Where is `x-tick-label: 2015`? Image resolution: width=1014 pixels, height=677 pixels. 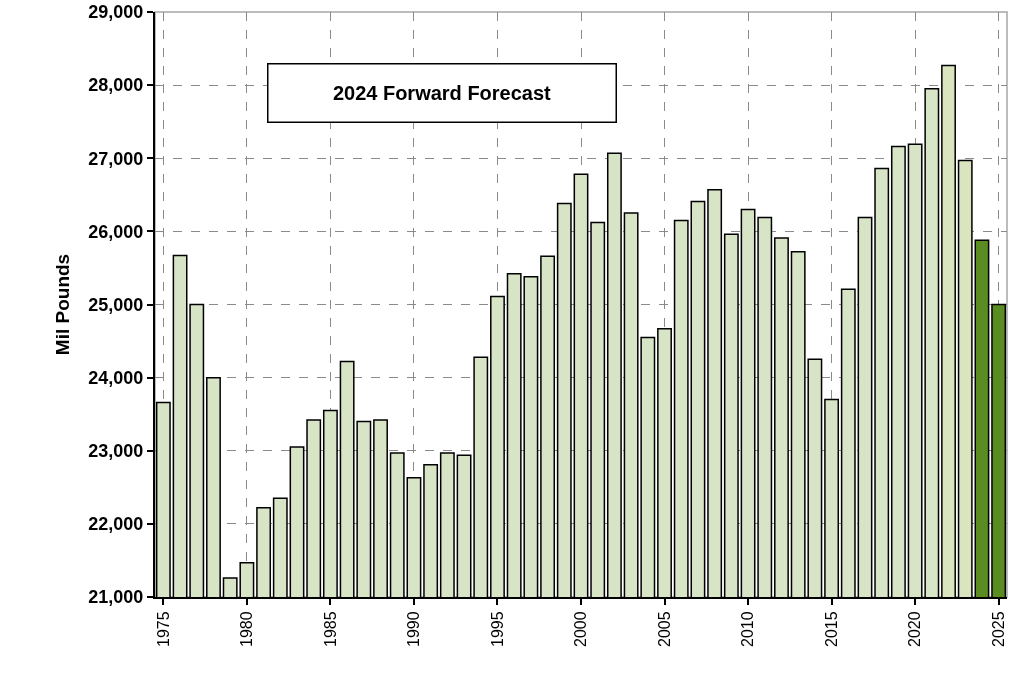
x-tick-label: 2015 is located at coordinates (831, 629).